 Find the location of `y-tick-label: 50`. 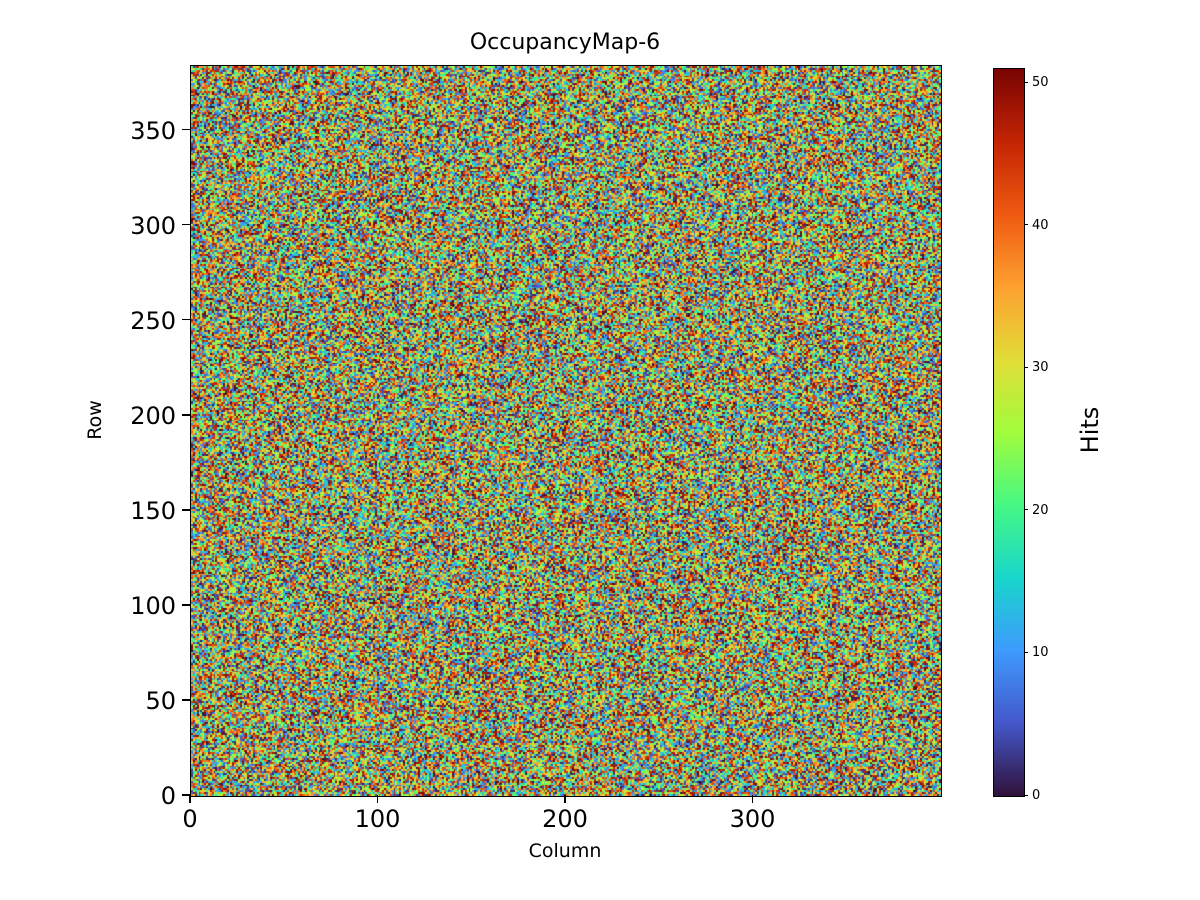

y-tick-label: 50 is located at coordinates (160, 700).